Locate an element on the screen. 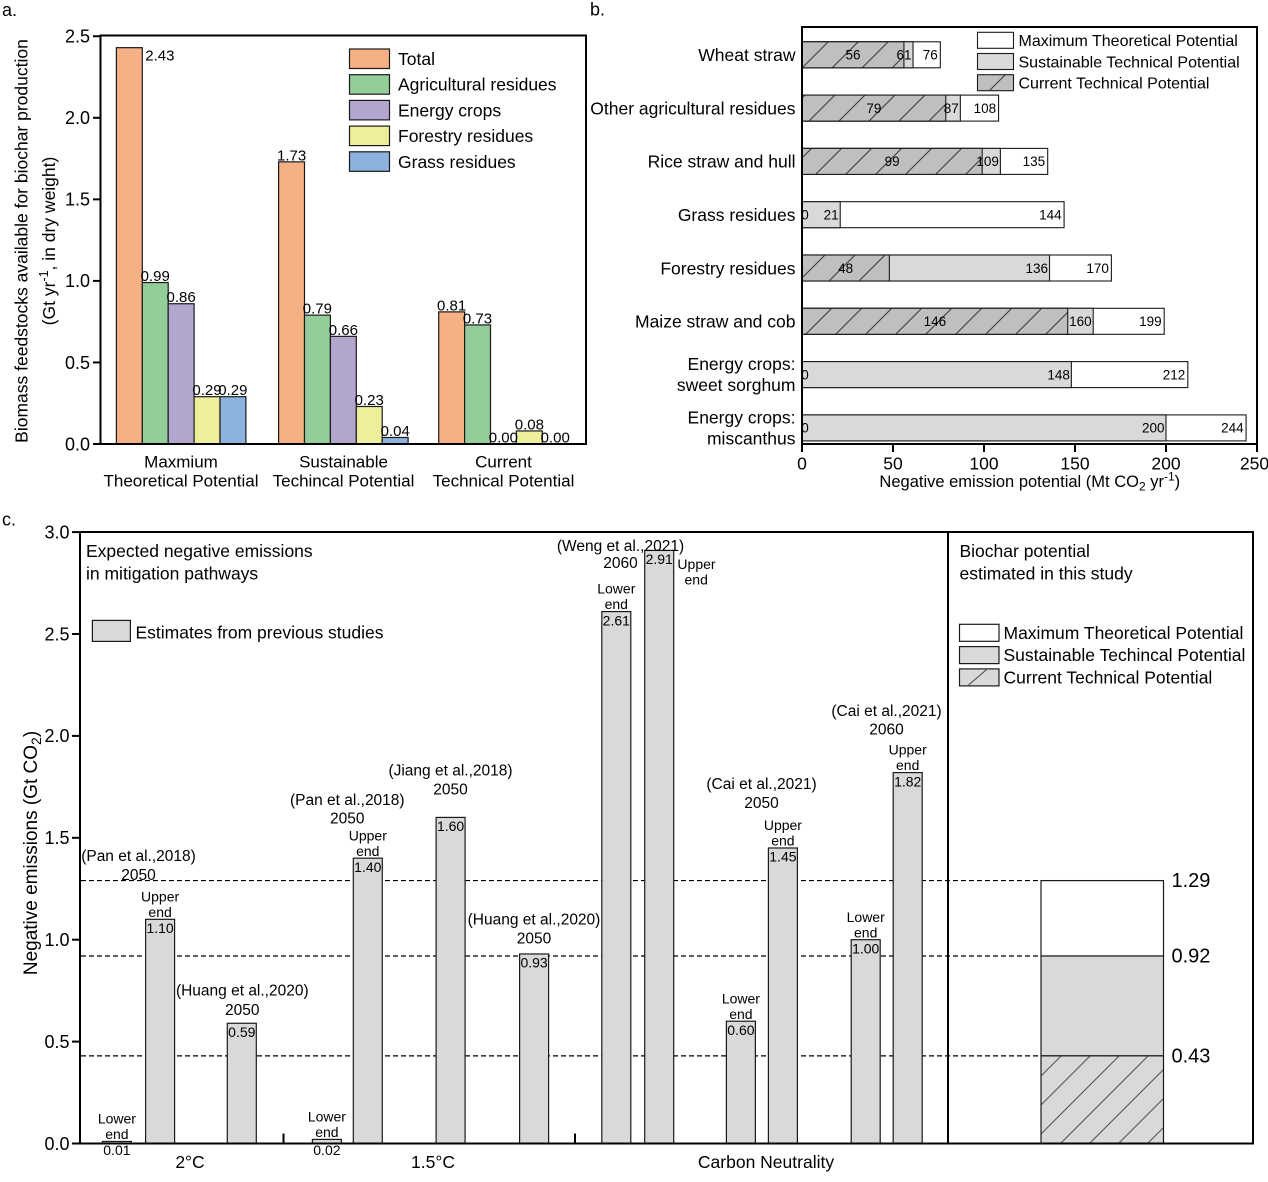  svg-text: 150 is located at coordinates (1074, 464).